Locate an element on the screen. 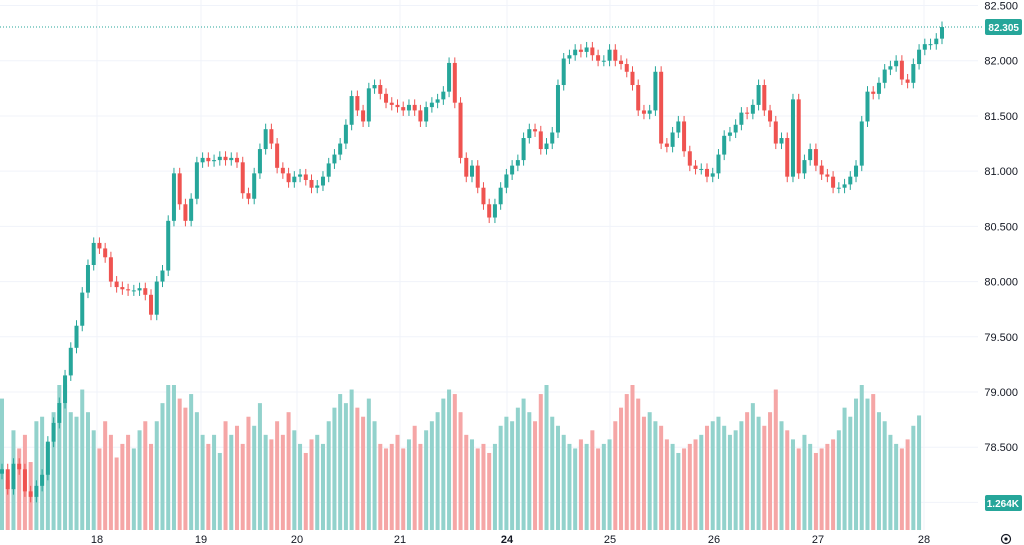 Image resolution: width=1024 pixels, height=545 pixels. y-tick-label: 81.000 is located at coordinates (1001, 172).